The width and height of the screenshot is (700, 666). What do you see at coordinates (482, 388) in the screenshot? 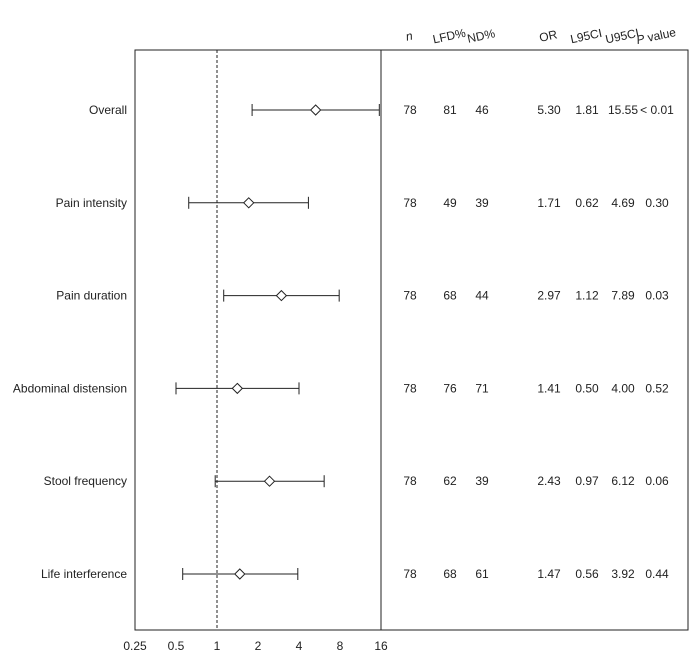
I see `cell-nd: 71` at bounding box center [482, 388].